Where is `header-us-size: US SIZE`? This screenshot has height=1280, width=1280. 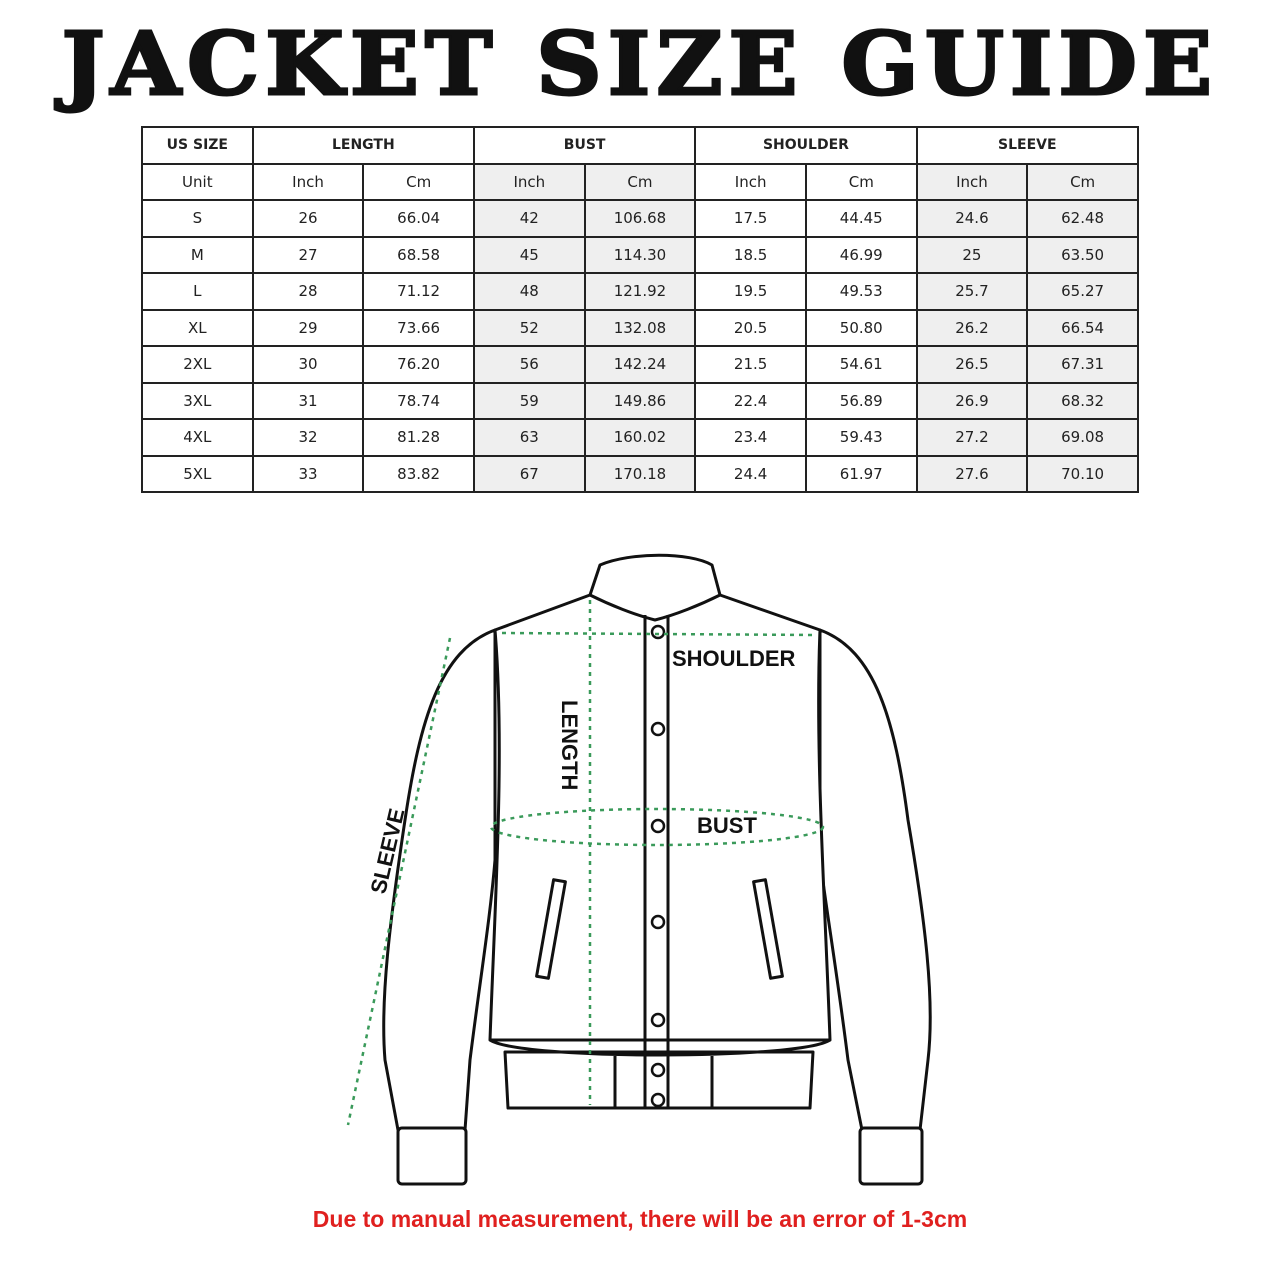 header-us-size: US SIZE is located at coordinates (197, 145).